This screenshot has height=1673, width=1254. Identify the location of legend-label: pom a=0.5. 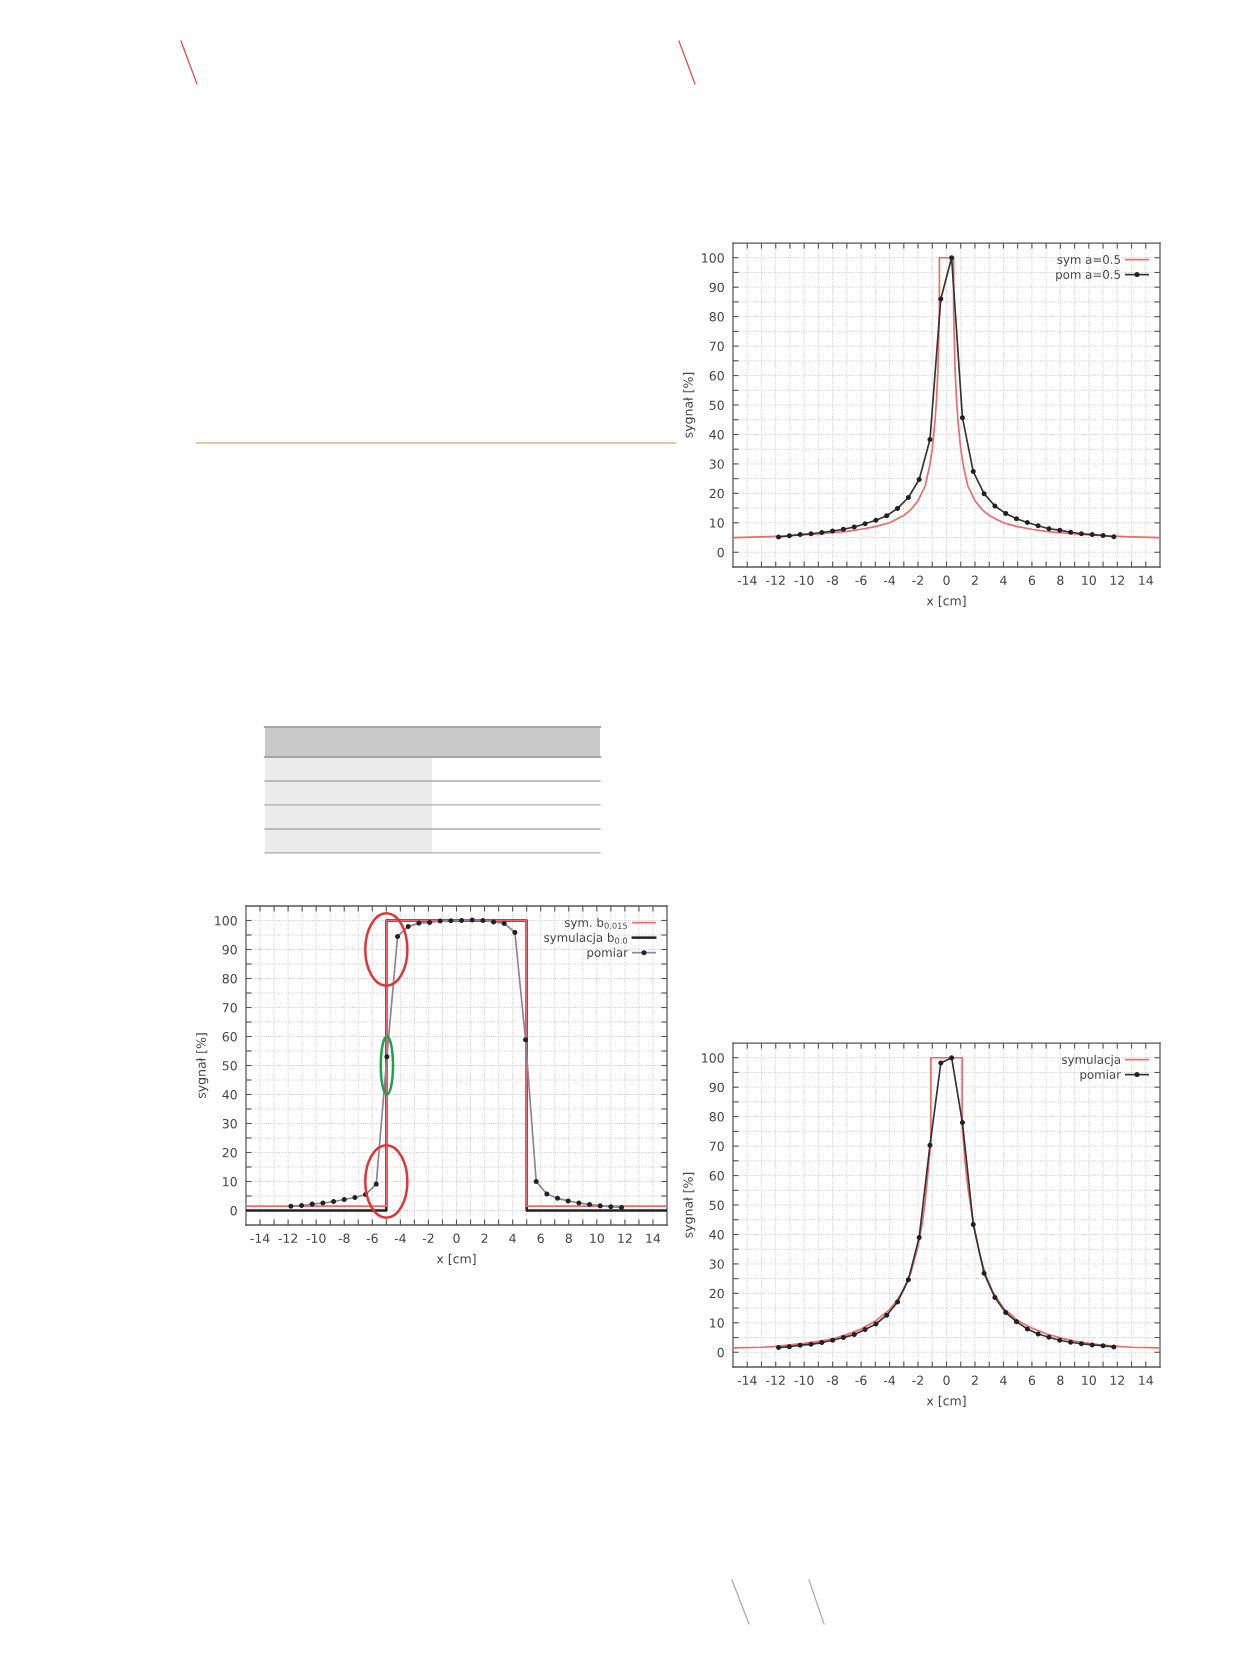
(1088, 275).